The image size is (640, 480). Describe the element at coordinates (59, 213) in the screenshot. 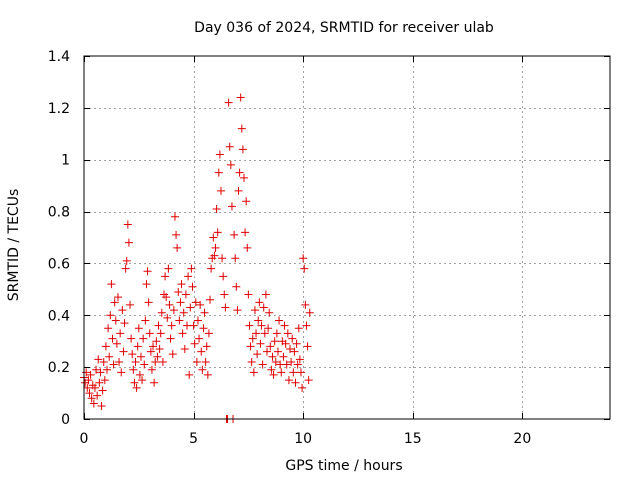

I see `y-tick-label: 0.8` at that location.